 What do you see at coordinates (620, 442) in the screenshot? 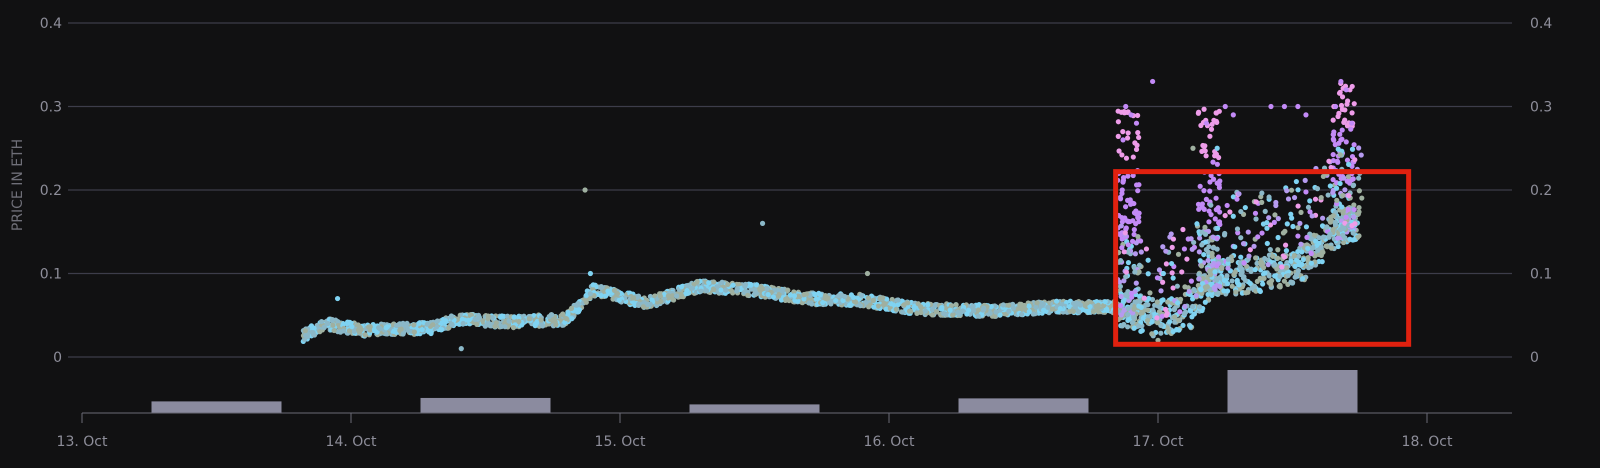
I see `x-tick-label: 15. Oct` at bounding box center [620, 442].